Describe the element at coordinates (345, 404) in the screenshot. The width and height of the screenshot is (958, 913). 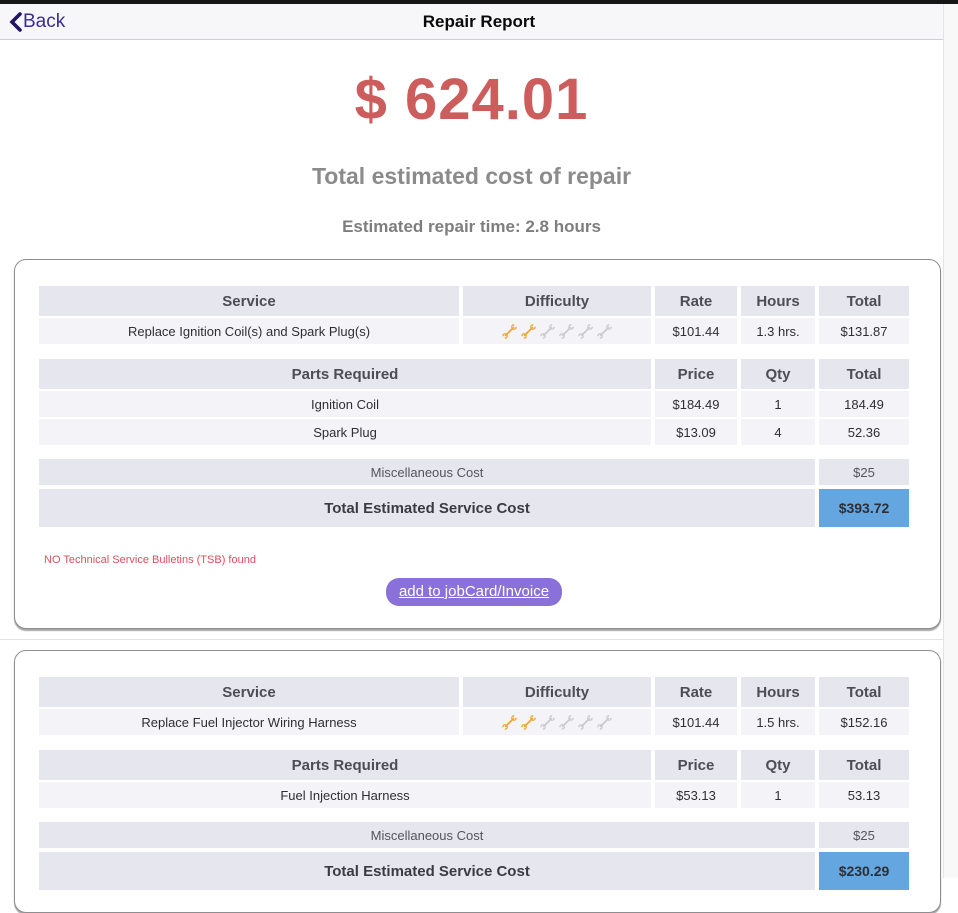
I see `part-name-cell: Ignition Coil` at that location.